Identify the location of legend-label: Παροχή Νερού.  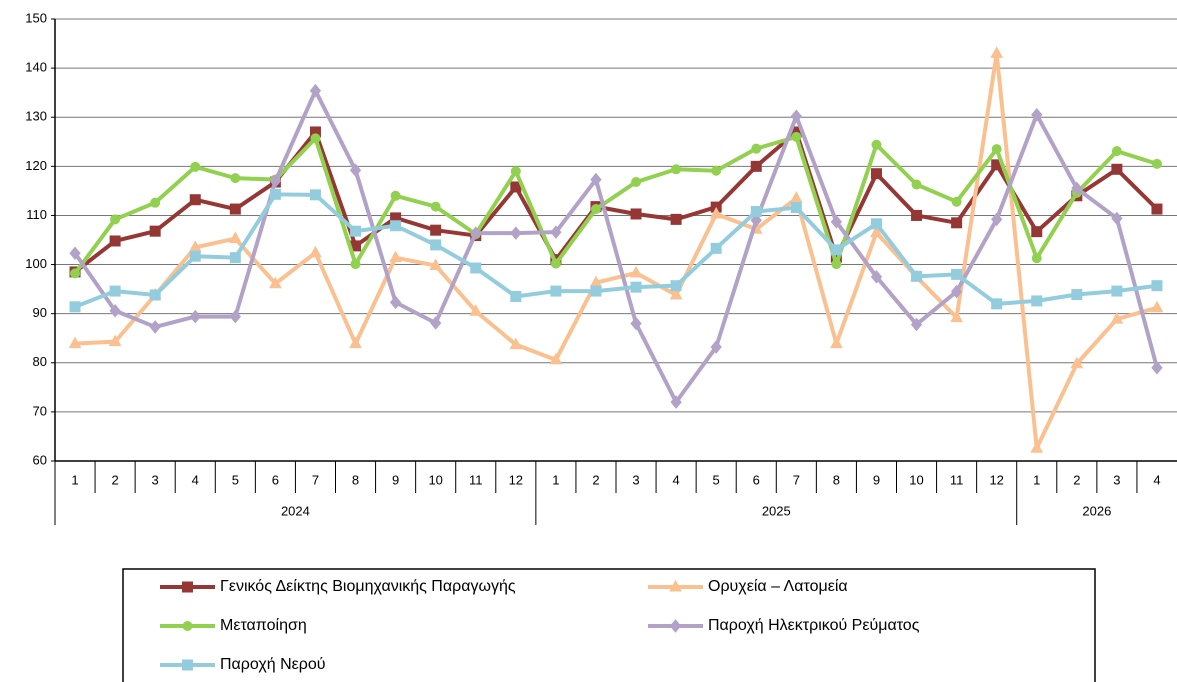
(273, 664).